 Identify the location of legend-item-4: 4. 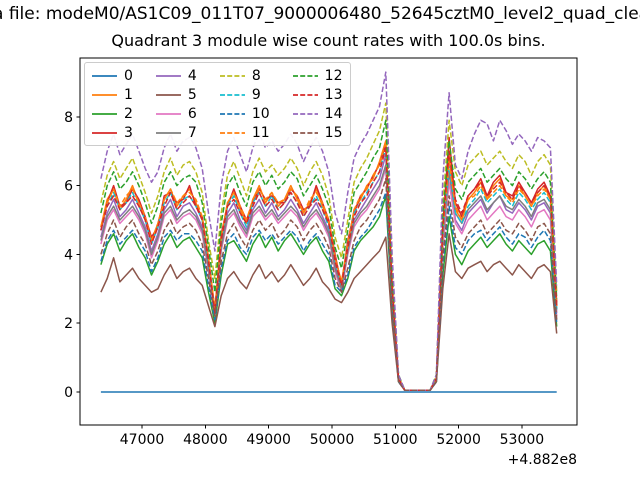
(176, 75).